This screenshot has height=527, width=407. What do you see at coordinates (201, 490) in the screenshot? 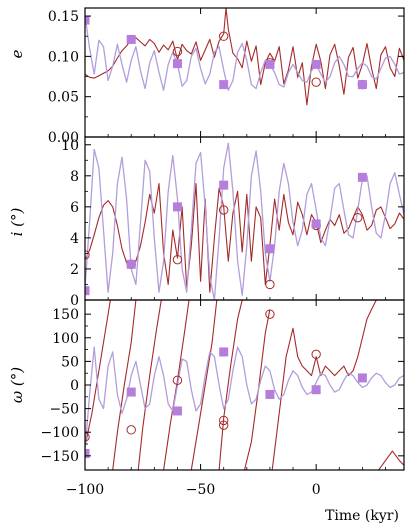
I see `xtick-label: −50` at bounding box center [201, 490].